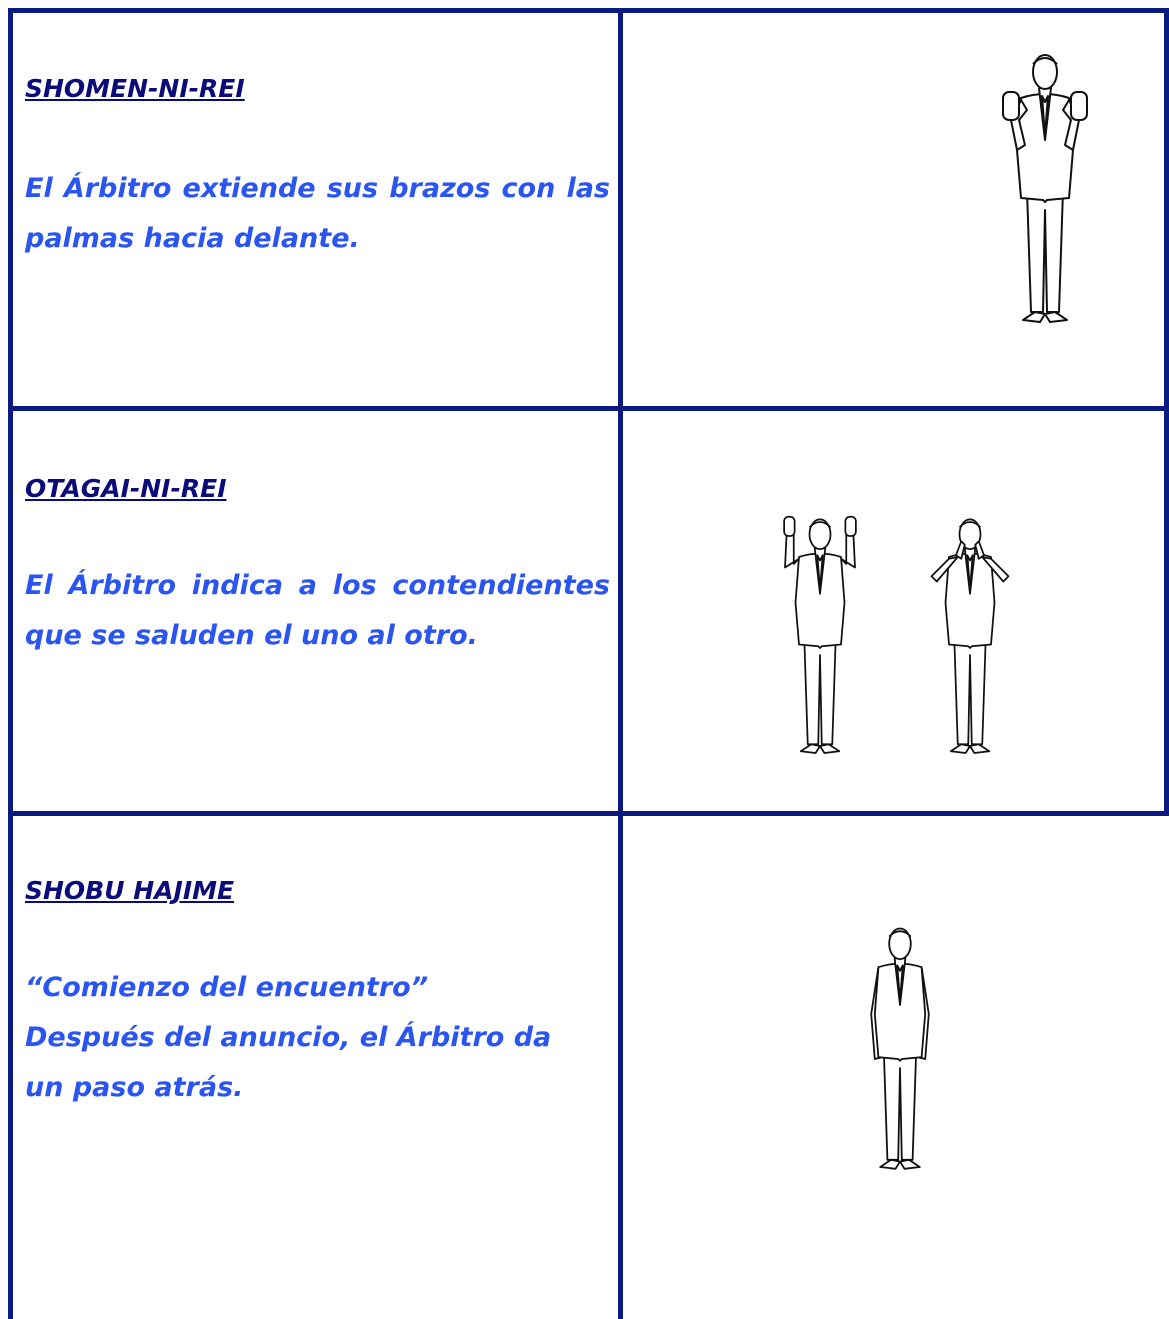 Image resolution: width=1169 pixels, height=1319 pixels. What do you see at coordinates (126, 488) in the screenshot?
I see `section-title: OTAGAI-NI-REI` at bounding box center [126, 488].